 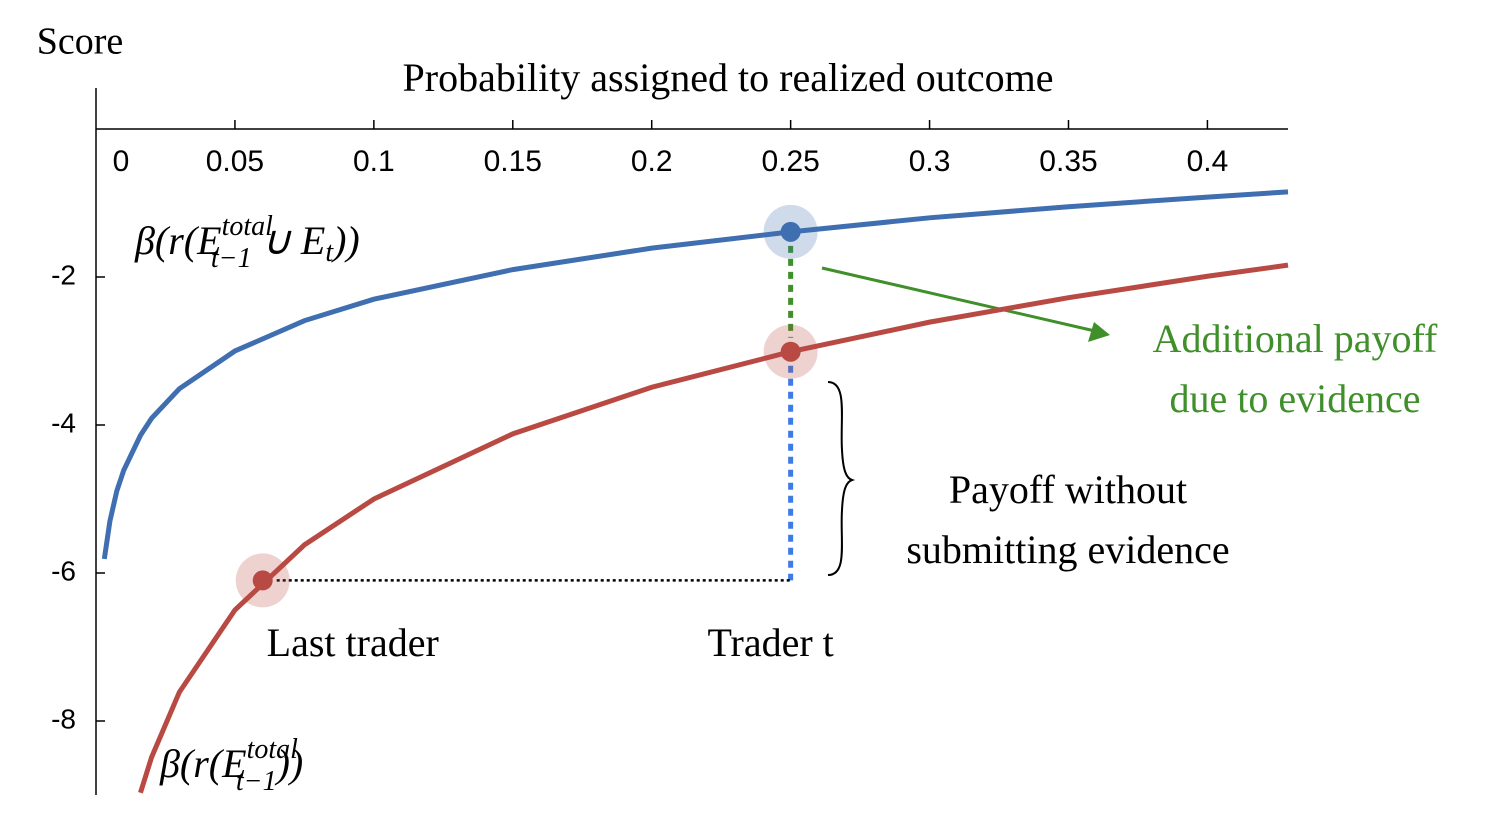 What do you see at coordinates (374, 161) in the screenshot?
I see `x-tick-label: 0.1` at bounding box center [374, 161].